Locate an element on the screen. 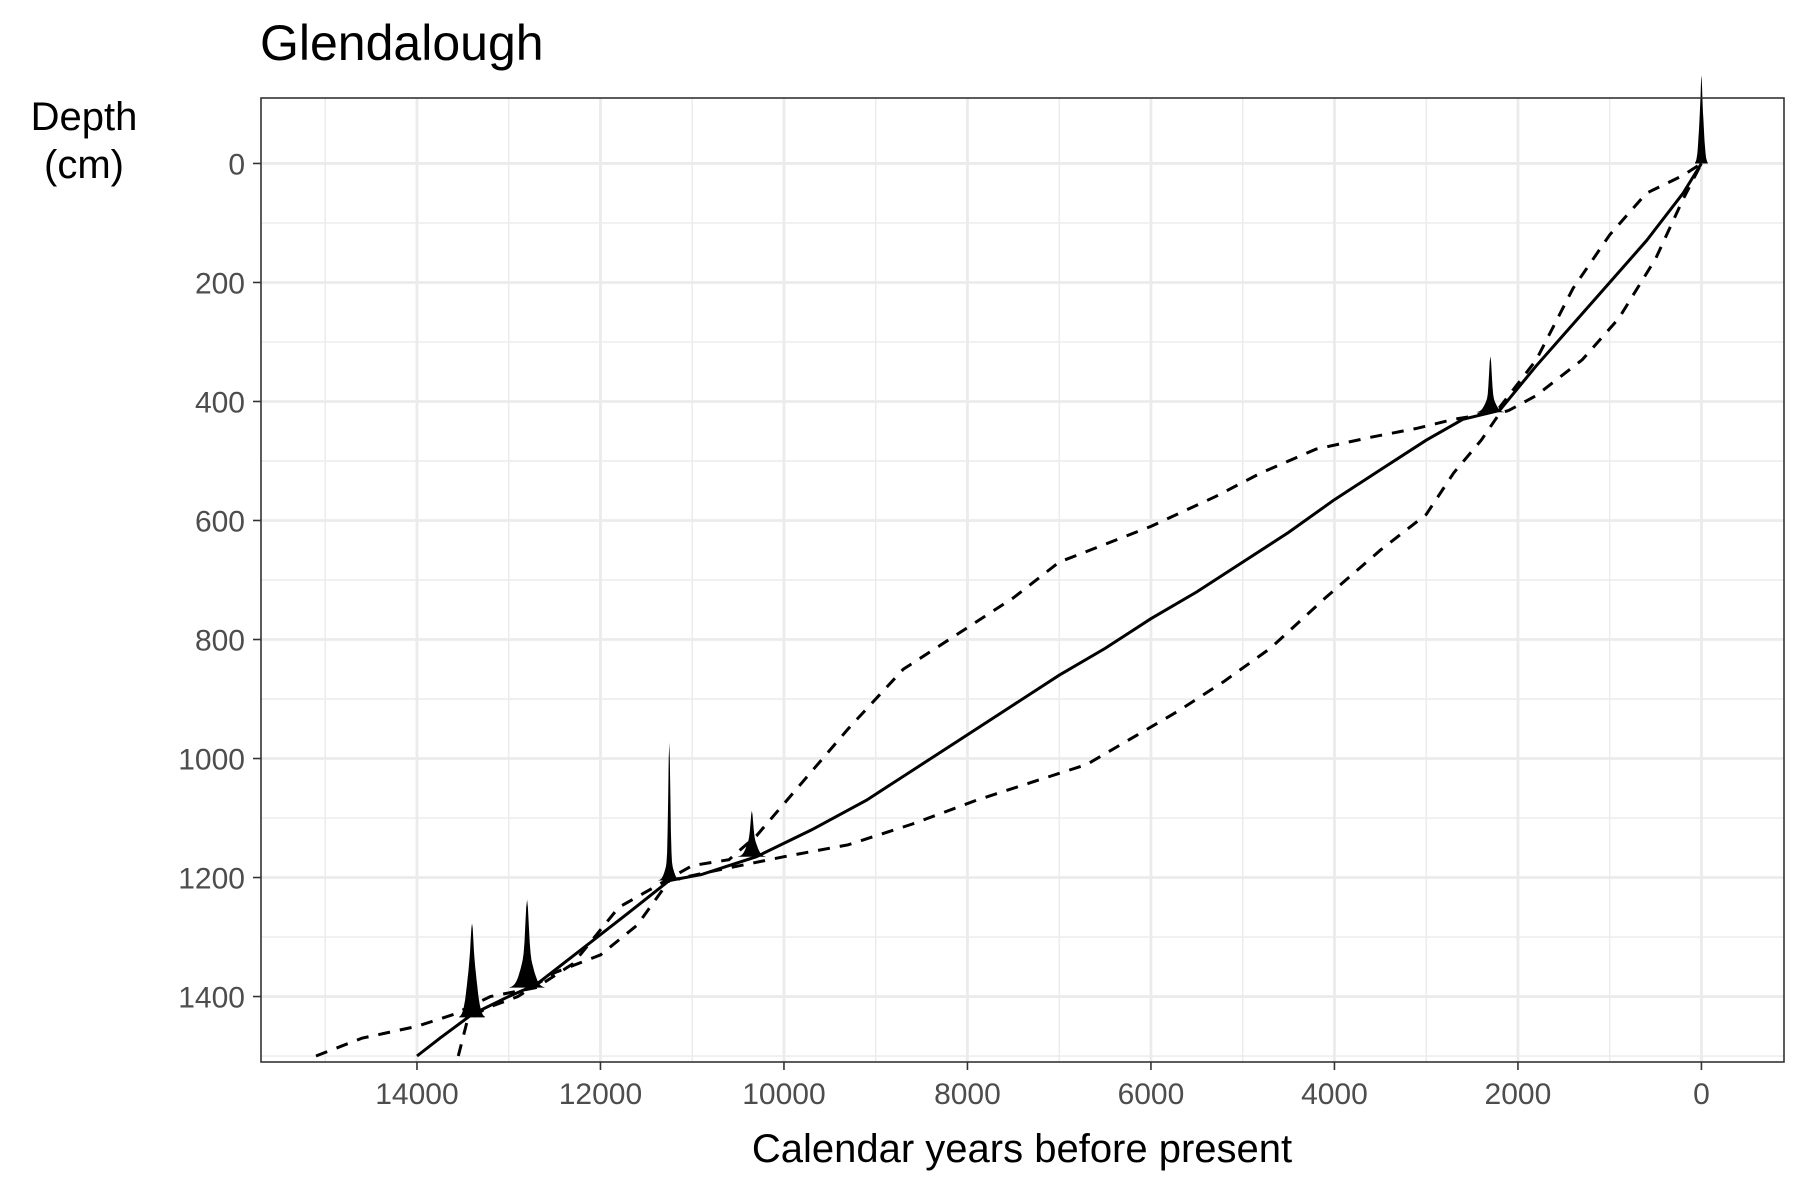 Image resolution: width=1800 pixels, height=1200 pixels. y-tick-label: 200 is located at coordinates (220, 283).